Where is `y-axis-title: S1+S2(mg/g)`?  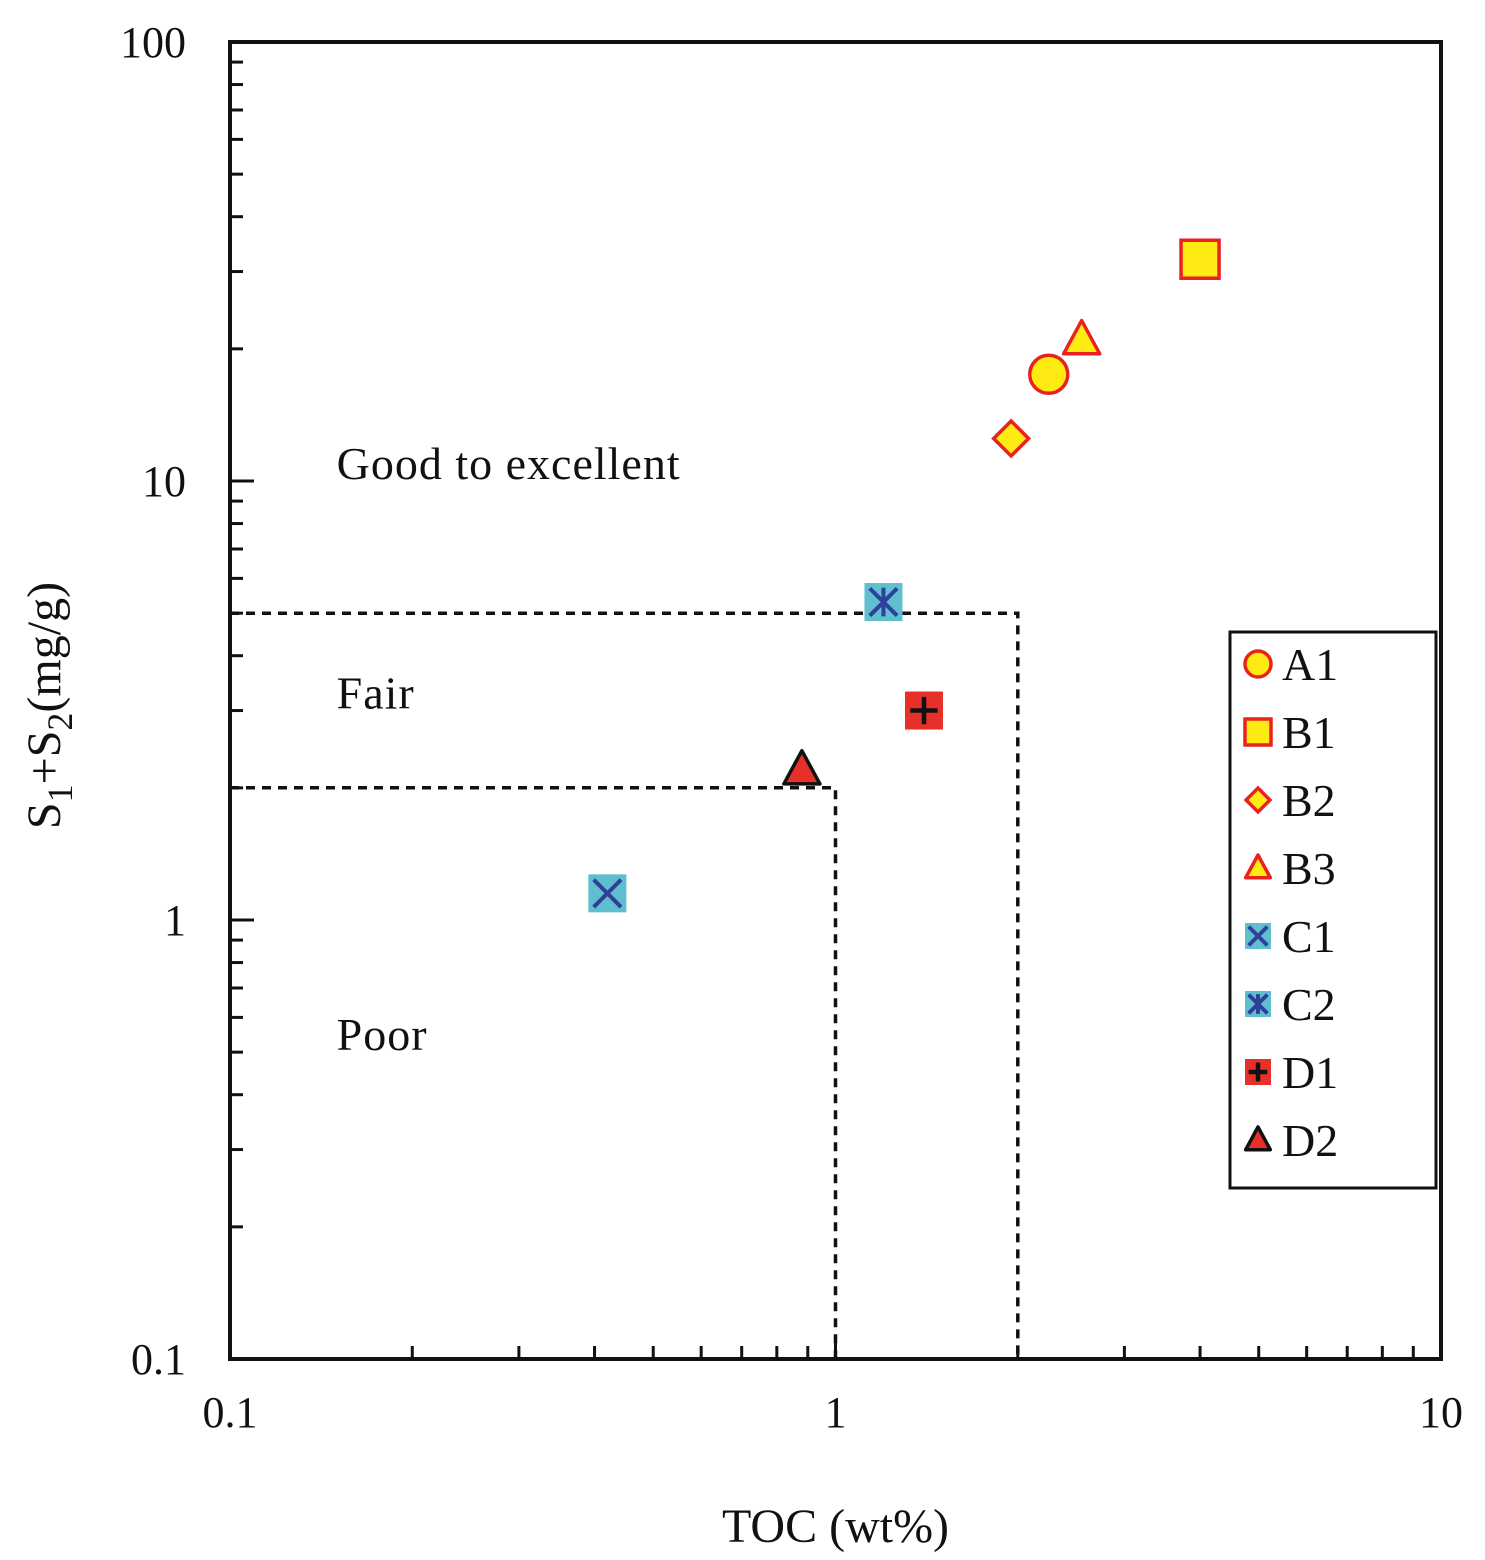
y-axis-title: S1+S2(mg/g) is located at coordinates (49, 705).